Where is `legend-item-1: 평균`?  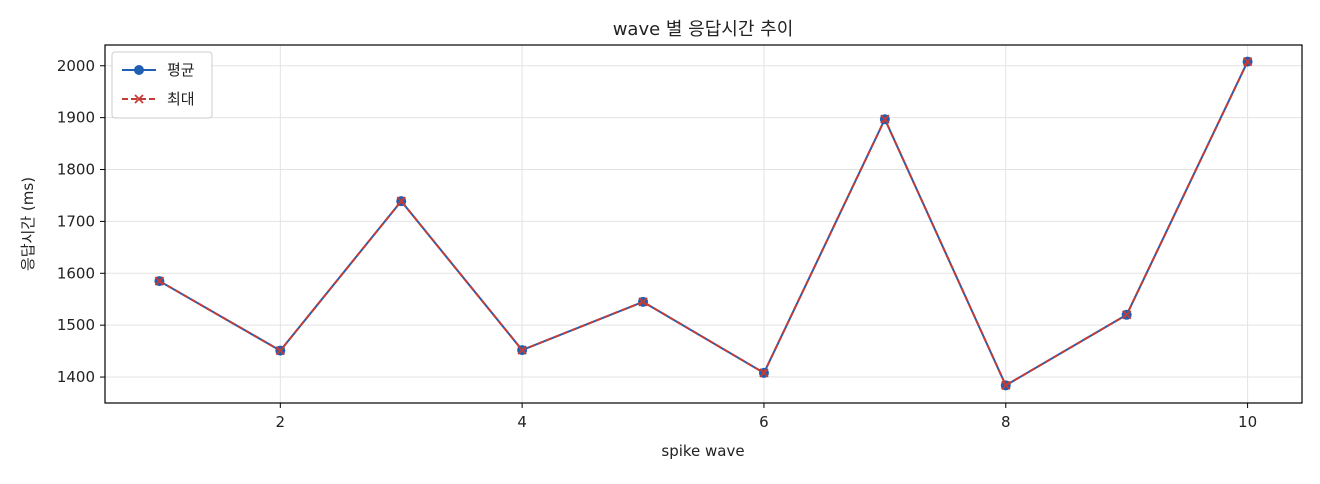
legend-item-1: 평균 is located at coordinates (158, 70).